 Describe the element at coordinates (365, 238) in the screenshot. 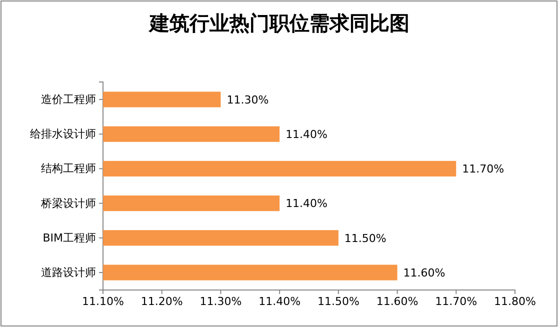

I see `data-label: 11.50%` at that location.